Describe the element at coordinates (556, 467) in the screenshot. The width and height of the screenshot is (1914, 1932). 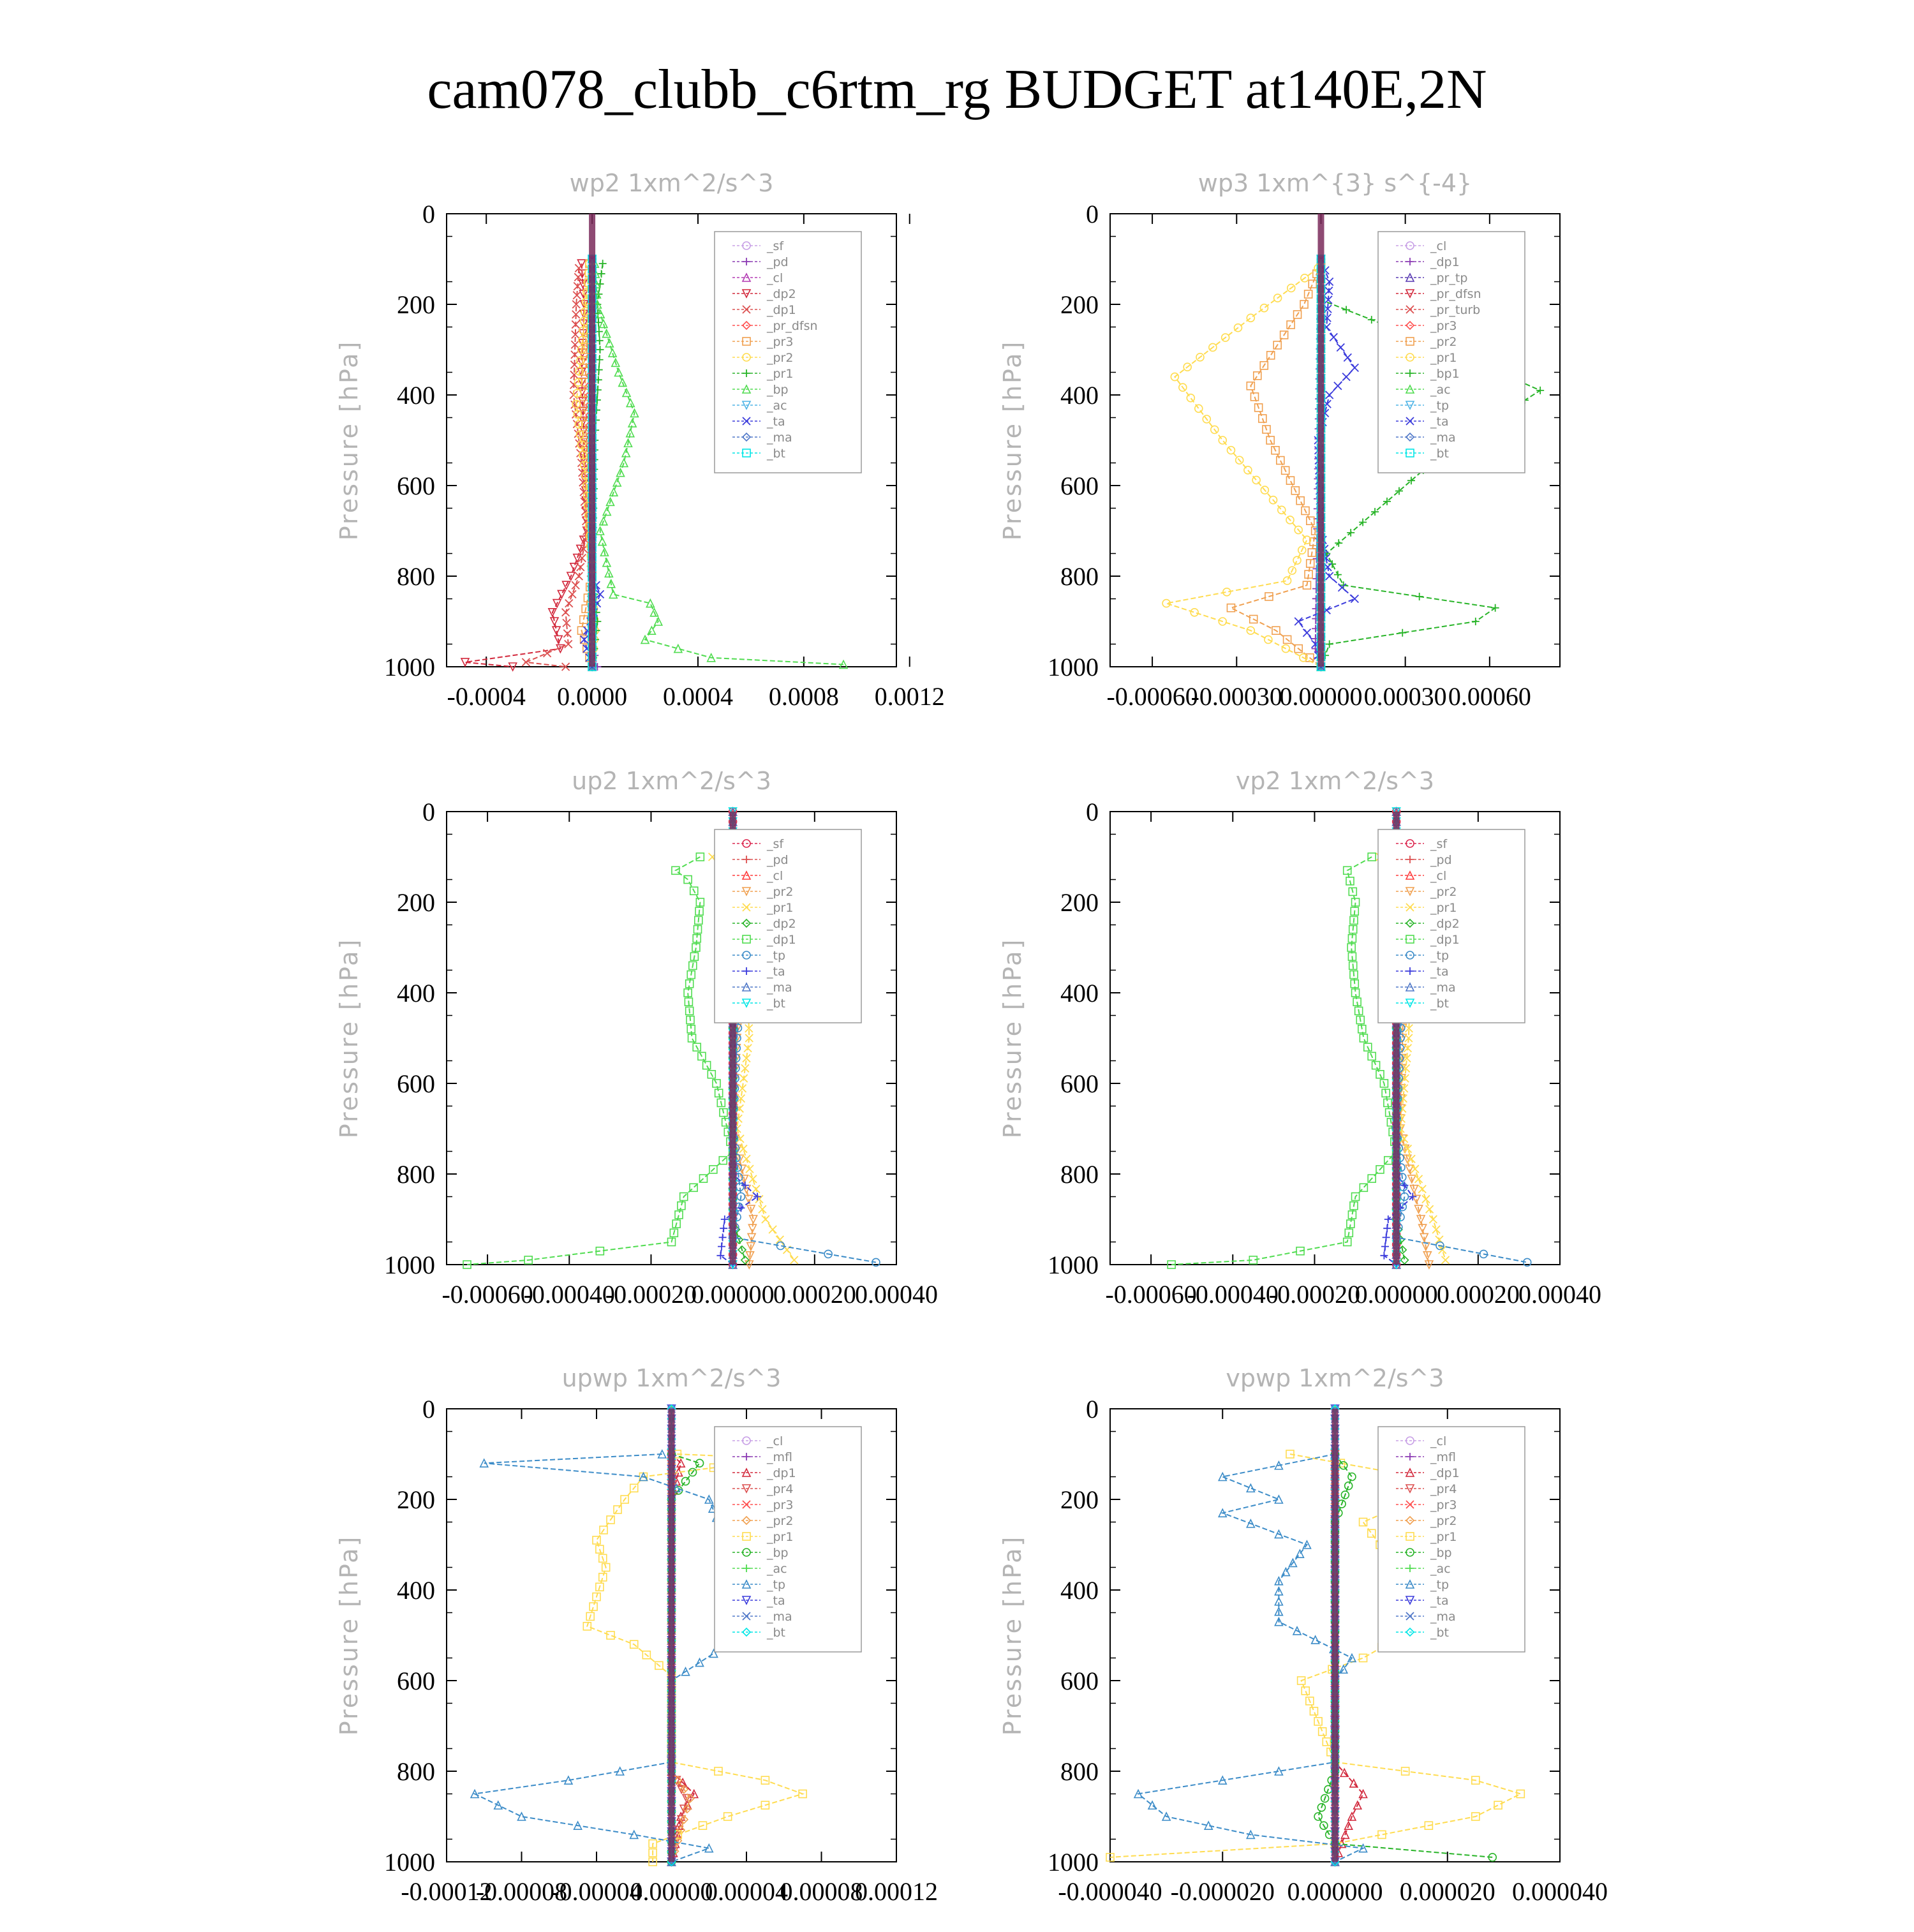
I see `series-dp1` at that location.